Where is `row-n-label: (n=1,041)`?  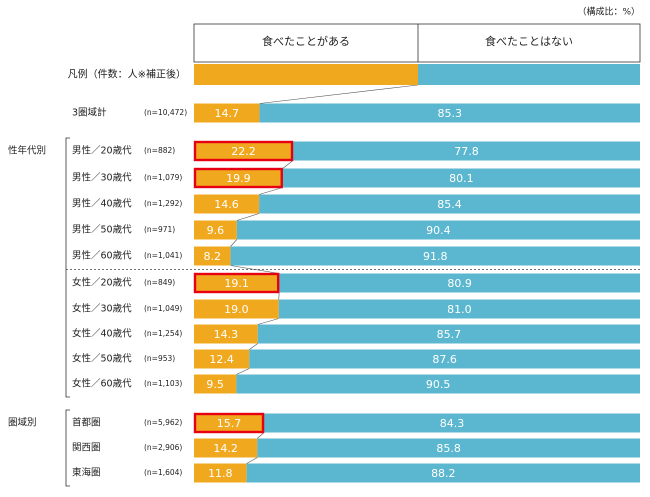 row-n-label: (n=1,041) is located at coordinates (163, 255).